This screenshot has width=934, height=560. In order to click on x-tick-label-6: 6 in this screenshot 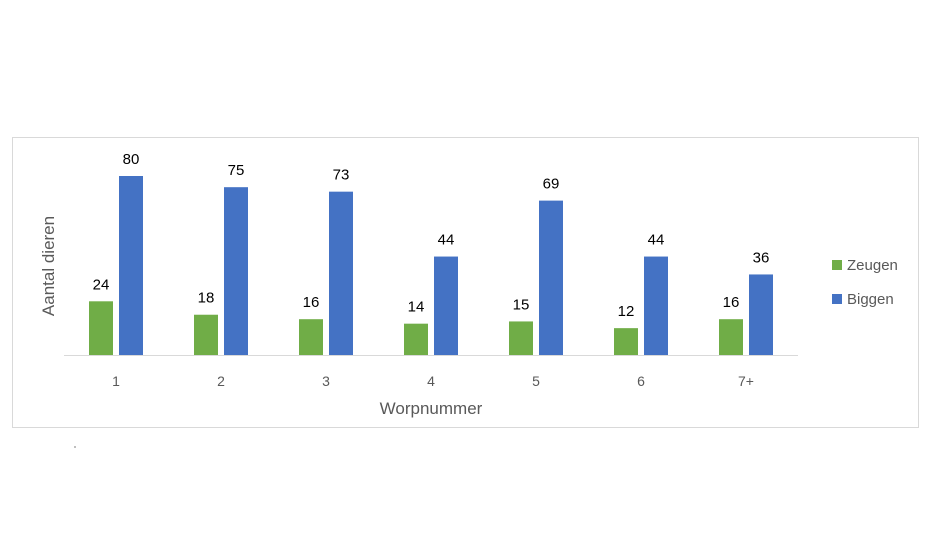, I will do `click(641, 381)`.